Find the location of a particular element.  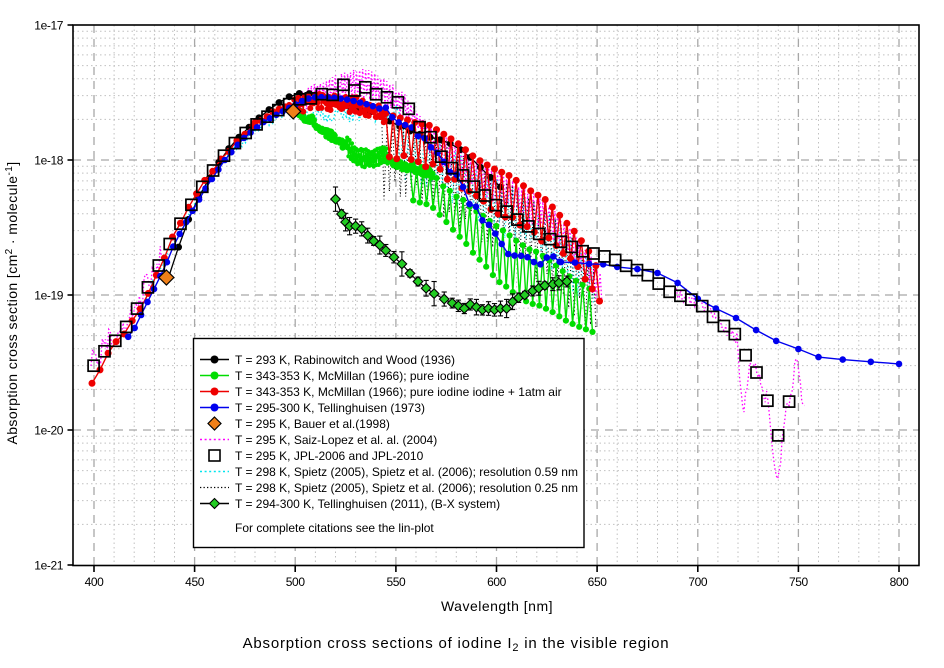

svg-text: 800 is located at coordinates (900, 582).